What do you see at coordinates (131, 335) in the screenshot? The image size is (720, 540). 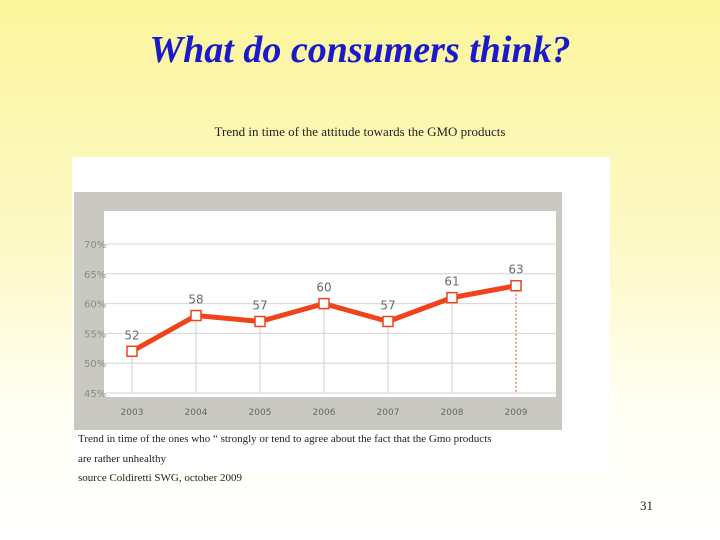 I see `data-label: 52` at bounding box center [131, 335].